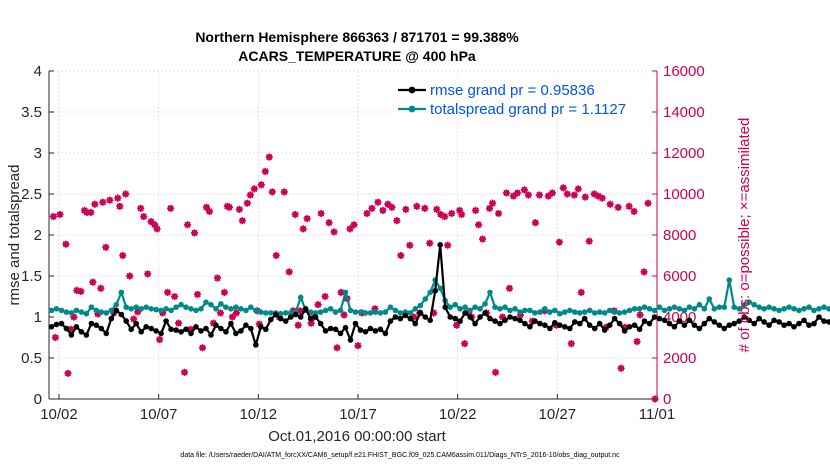 The image size is (830, 470). Describe the element at coordinates (667, 399) in the screenshot. I see `y-right-tick-label: 0` at that location.